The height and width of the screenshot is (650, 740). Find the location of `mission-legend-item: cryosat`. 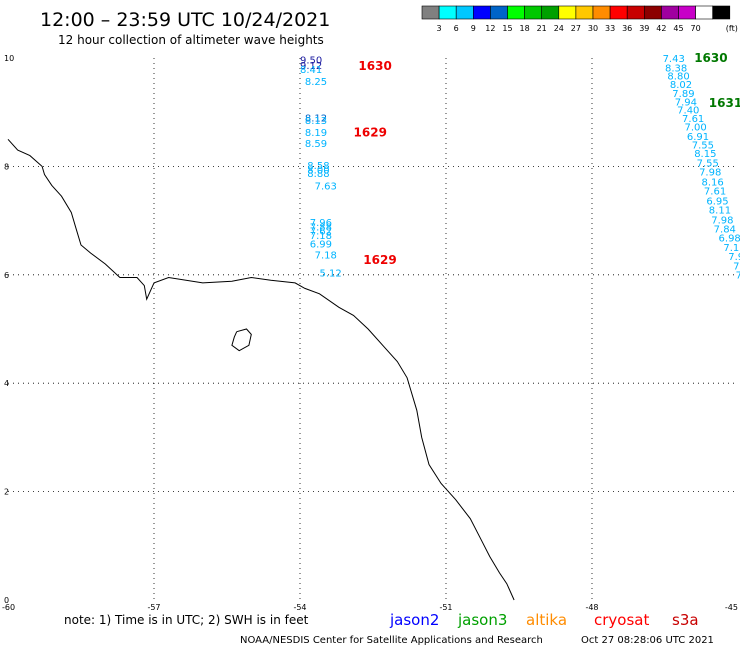

mission-legend-item: cryosat is located at coordinates (621, 620).